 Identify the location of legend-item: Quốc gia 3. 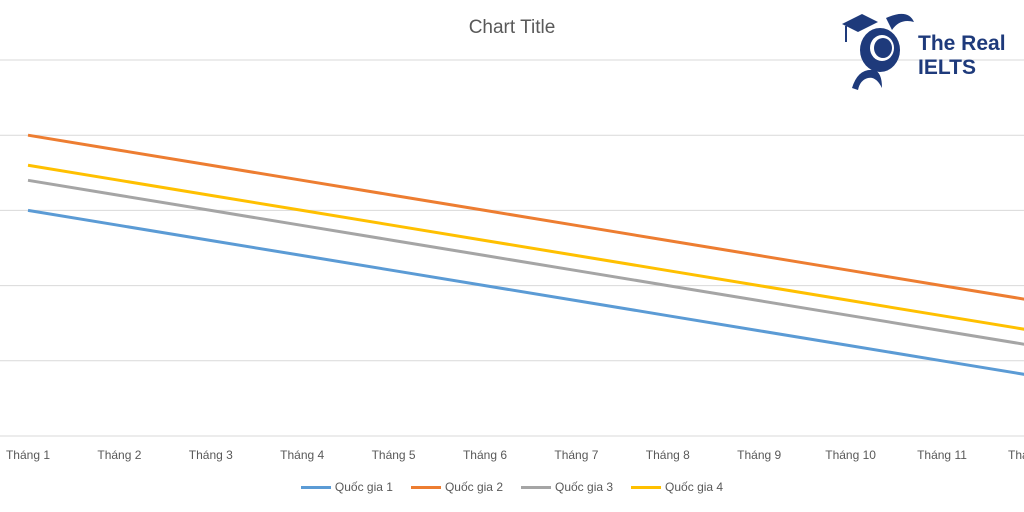
(567, 487).